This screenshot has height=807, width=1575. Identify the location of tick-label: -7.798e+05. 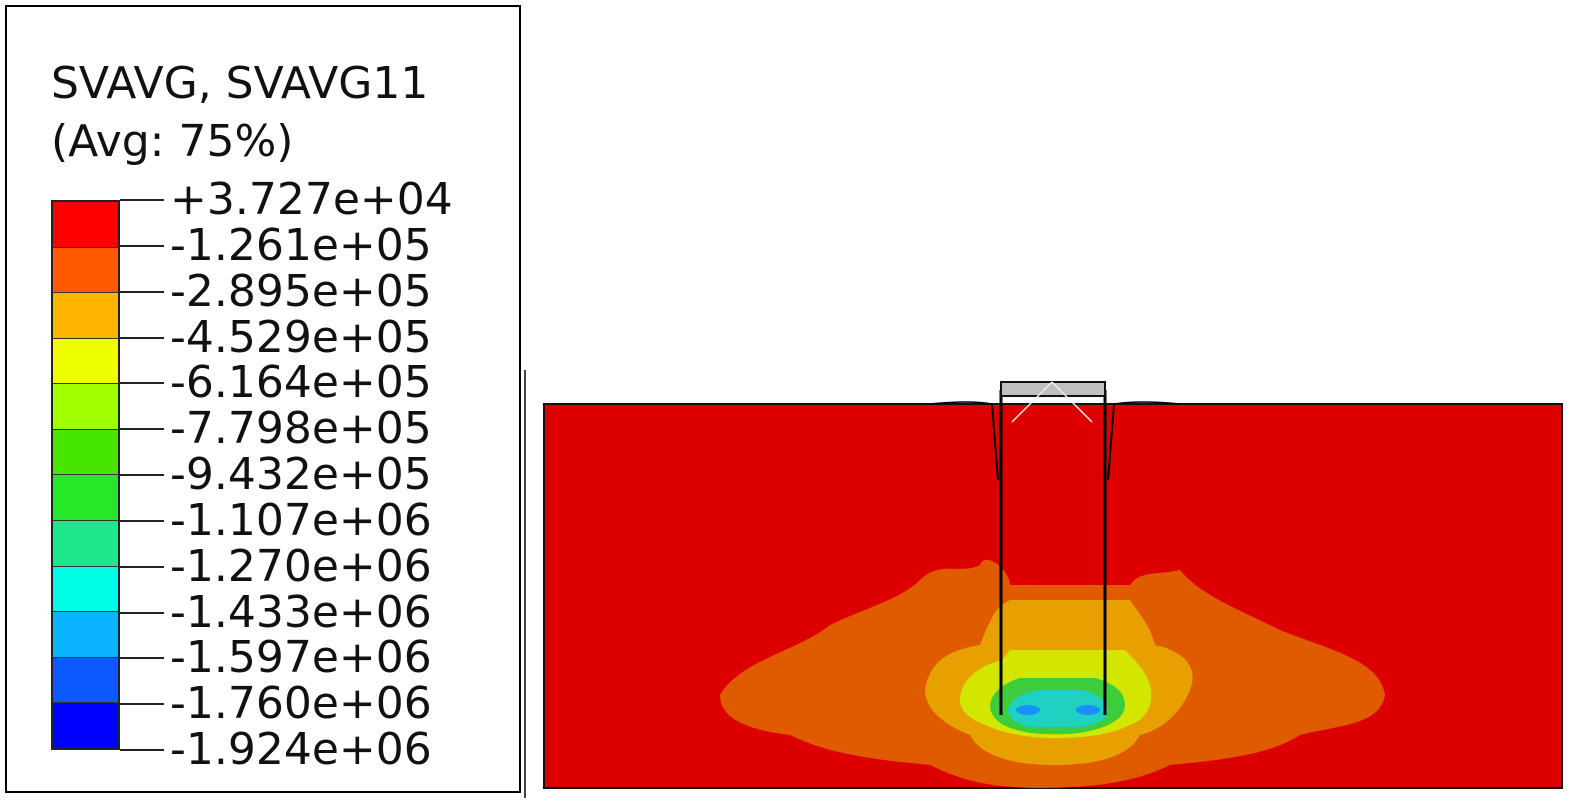
(301, 429).